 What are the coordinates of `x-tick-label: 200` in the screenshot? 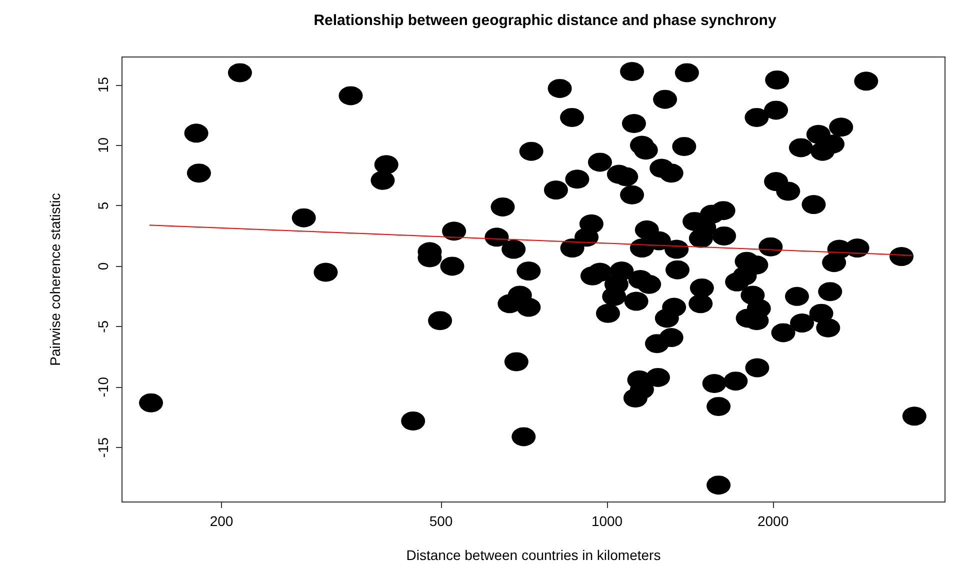 It's located at (222, 521).